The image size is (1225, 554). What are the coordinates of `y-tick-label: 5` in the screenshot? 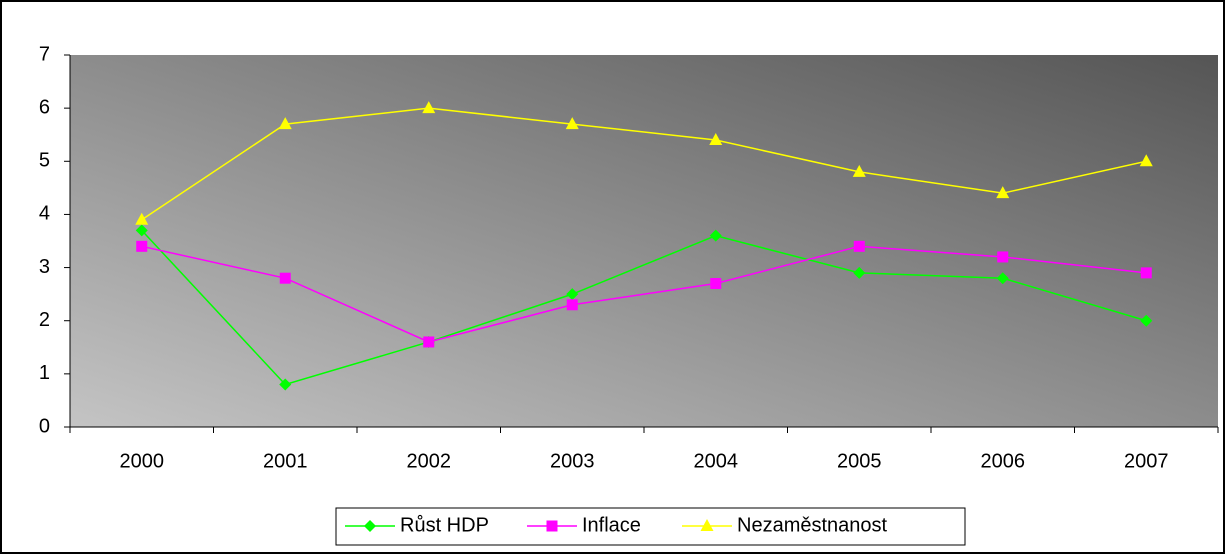 It's located at (44, 161).